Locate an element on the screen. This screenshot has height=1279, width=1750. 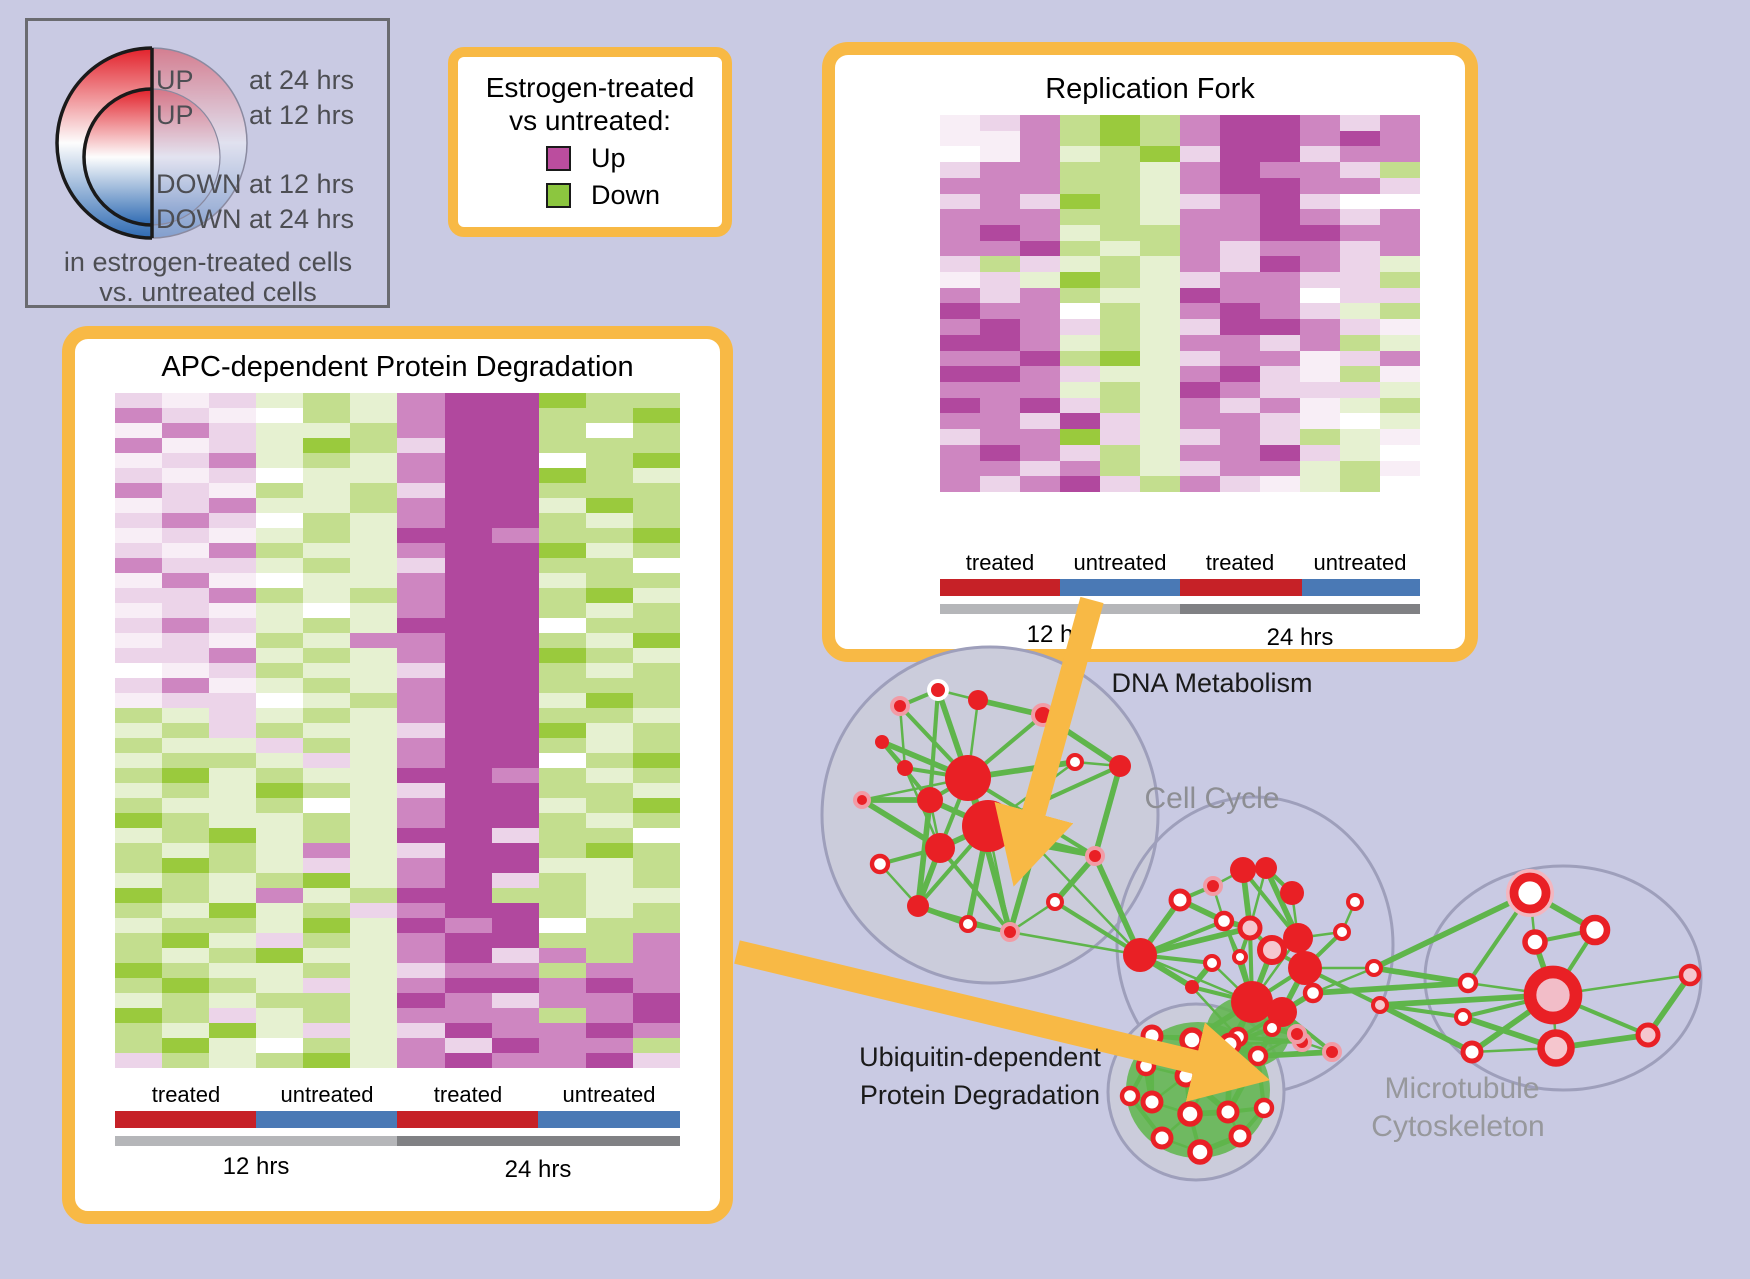
rf-time-12: 12 hrs is located at coordinates (1060, 634).